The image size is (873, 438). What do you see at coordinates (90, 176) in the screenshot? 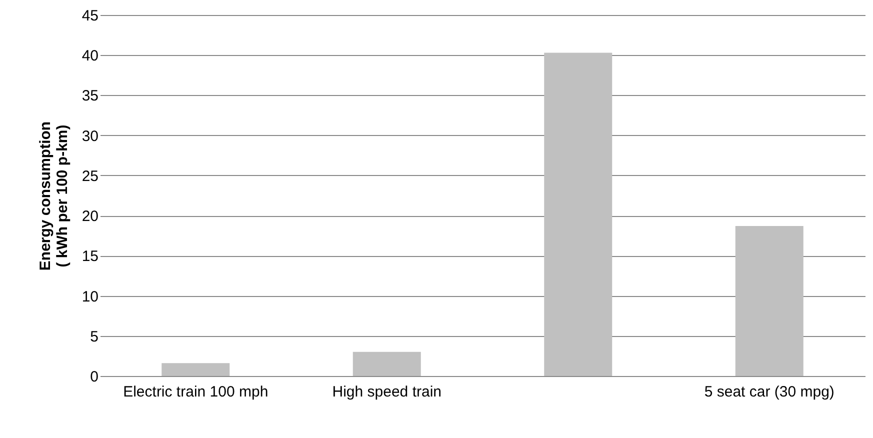
I see `y-tick-label: 25` at bounding box center [90, 176].